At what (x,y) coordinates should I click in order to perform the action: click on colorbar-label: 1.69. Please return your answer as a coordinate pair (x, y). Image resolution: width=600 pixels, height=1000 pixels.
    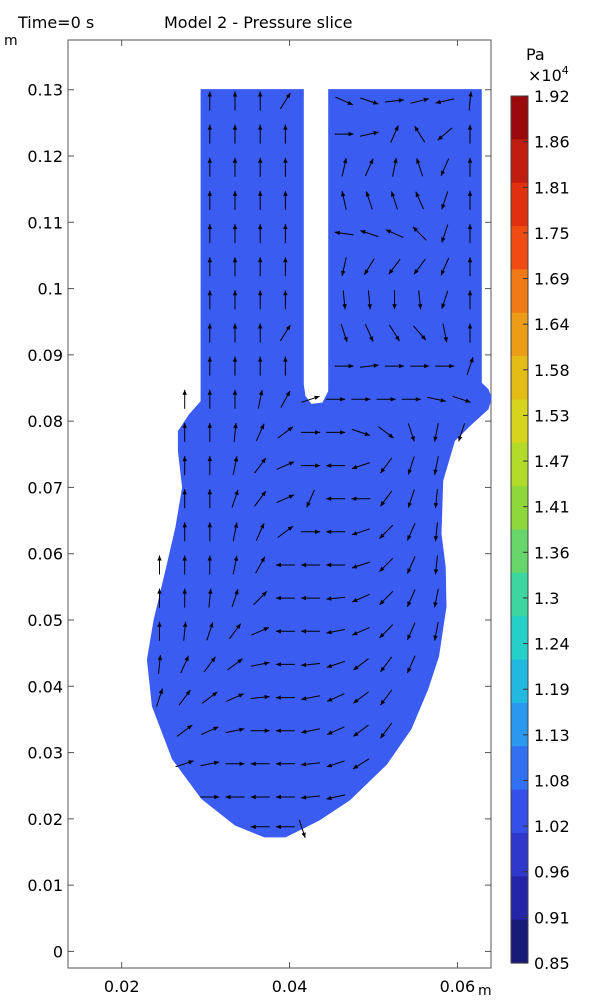
    Looking at the image, I should click on (552, 279).